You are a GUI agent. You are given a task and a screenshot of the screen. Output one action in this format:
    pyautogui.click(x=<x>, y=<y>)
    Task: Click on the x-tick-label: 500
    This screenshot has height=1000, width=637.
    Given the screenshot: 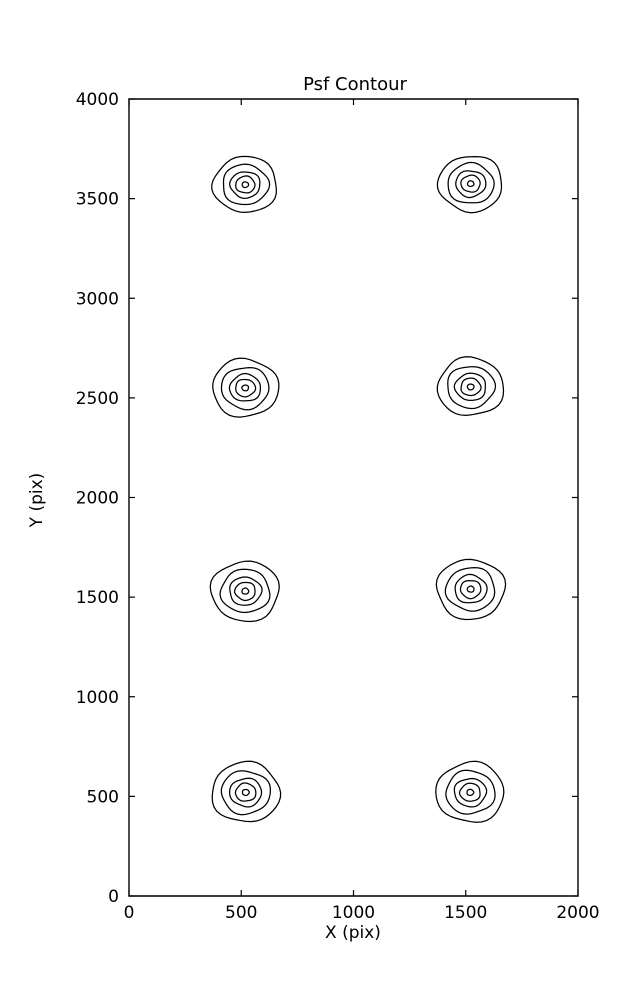 What is the action you would take?
    pyautogui.click(x=241, y=913)
    